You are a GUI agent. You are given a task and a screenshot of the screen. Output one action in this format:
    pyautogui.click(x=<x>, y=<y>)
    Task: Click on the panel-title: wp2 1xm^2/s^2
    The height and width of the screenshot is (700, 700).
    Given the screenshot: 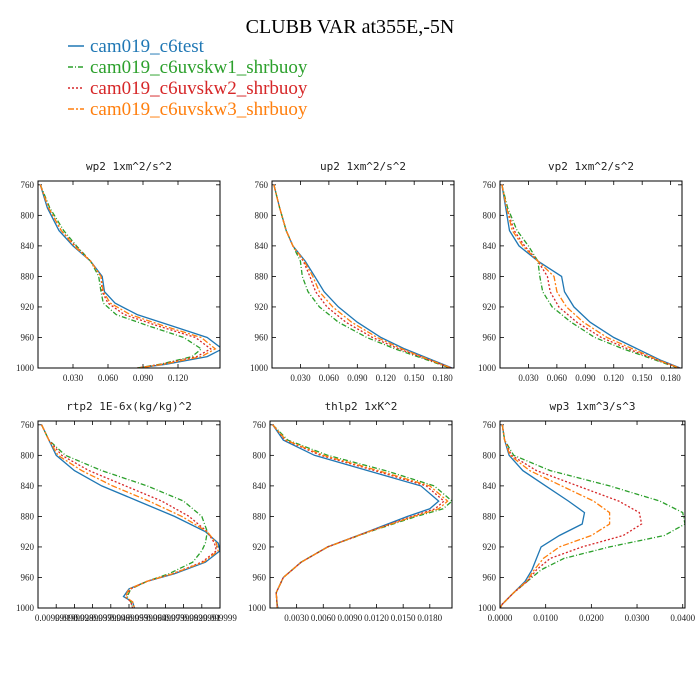 What is the action you would take?
    pyautogui.click(x=129, y=166)
    